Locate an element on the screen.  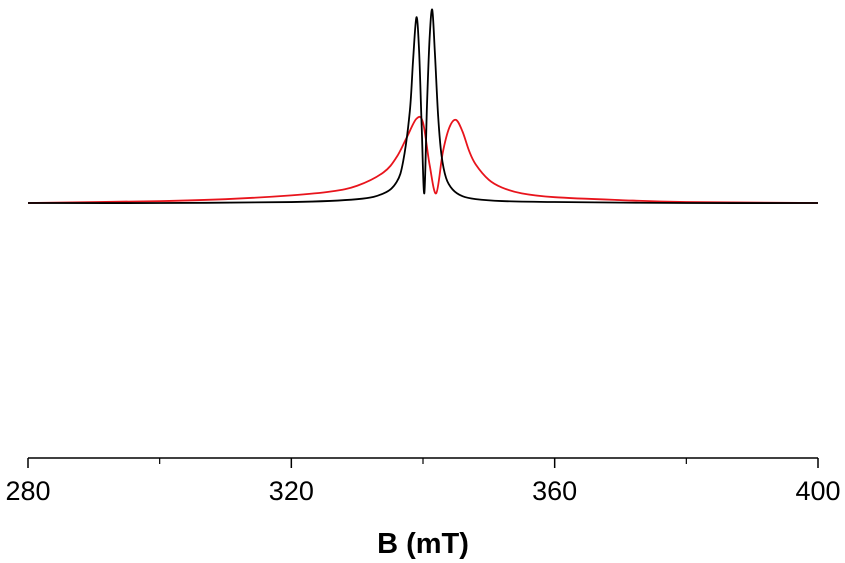
x-tick-label: 360 is located at coordinates (554, 491).